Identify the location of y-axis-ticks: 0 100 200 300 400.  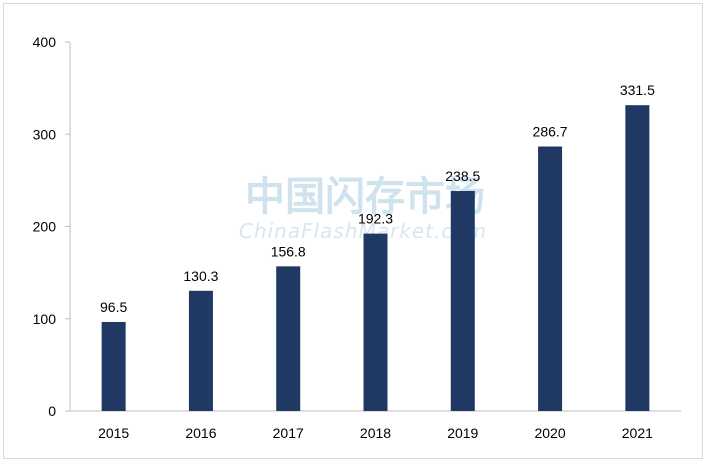
(51, 226).